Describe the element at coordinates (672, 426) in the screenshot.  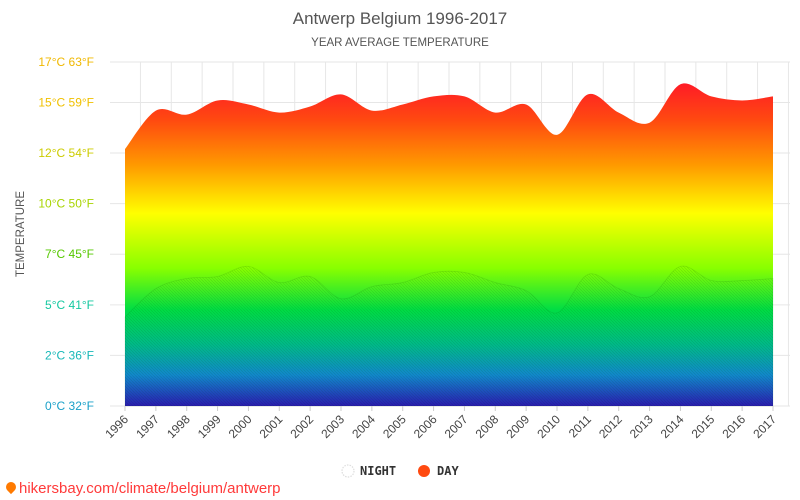
I see `x-tick-label: 2014` at that location.